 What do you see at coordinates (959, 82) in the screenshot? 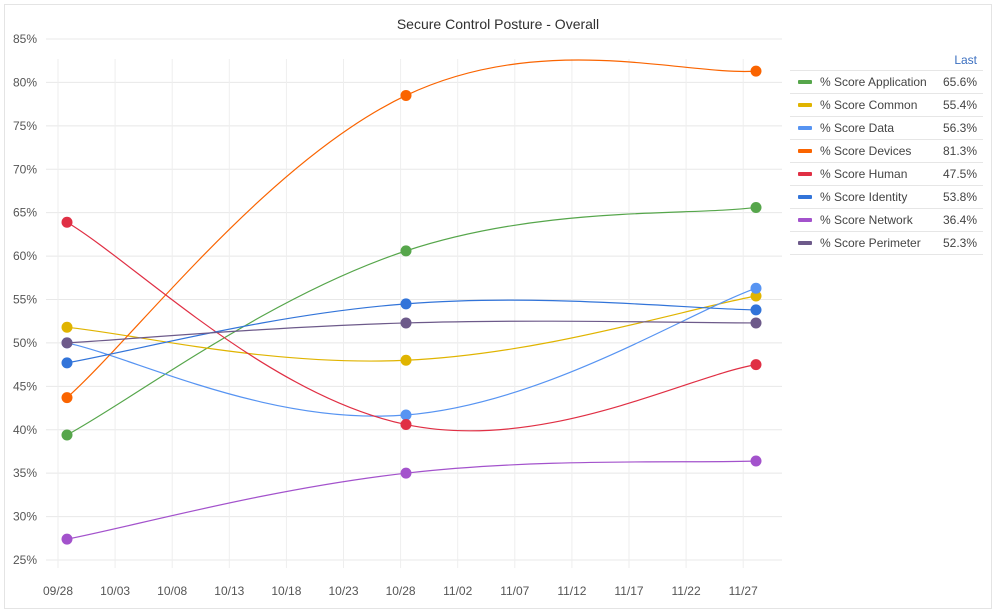
I see `legend-last-value: 65.6%` at bounding box center [959, 82].